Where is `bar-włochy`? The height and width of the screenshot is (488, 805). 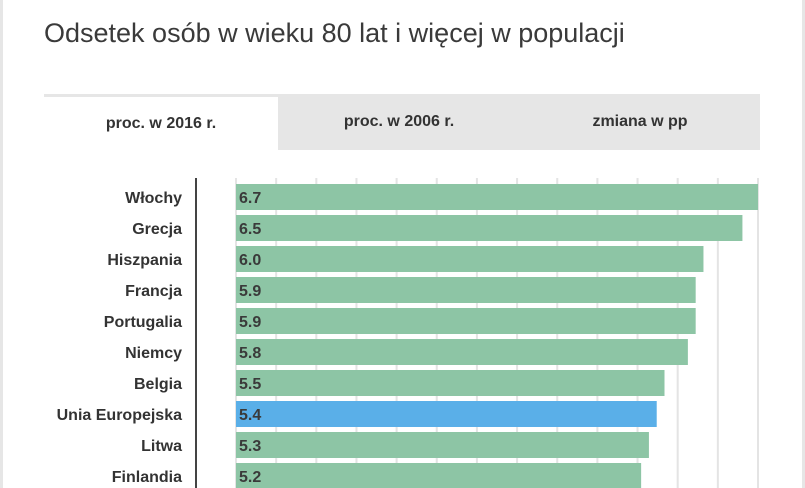 bar-włochy is located at coordinates (497, 197).